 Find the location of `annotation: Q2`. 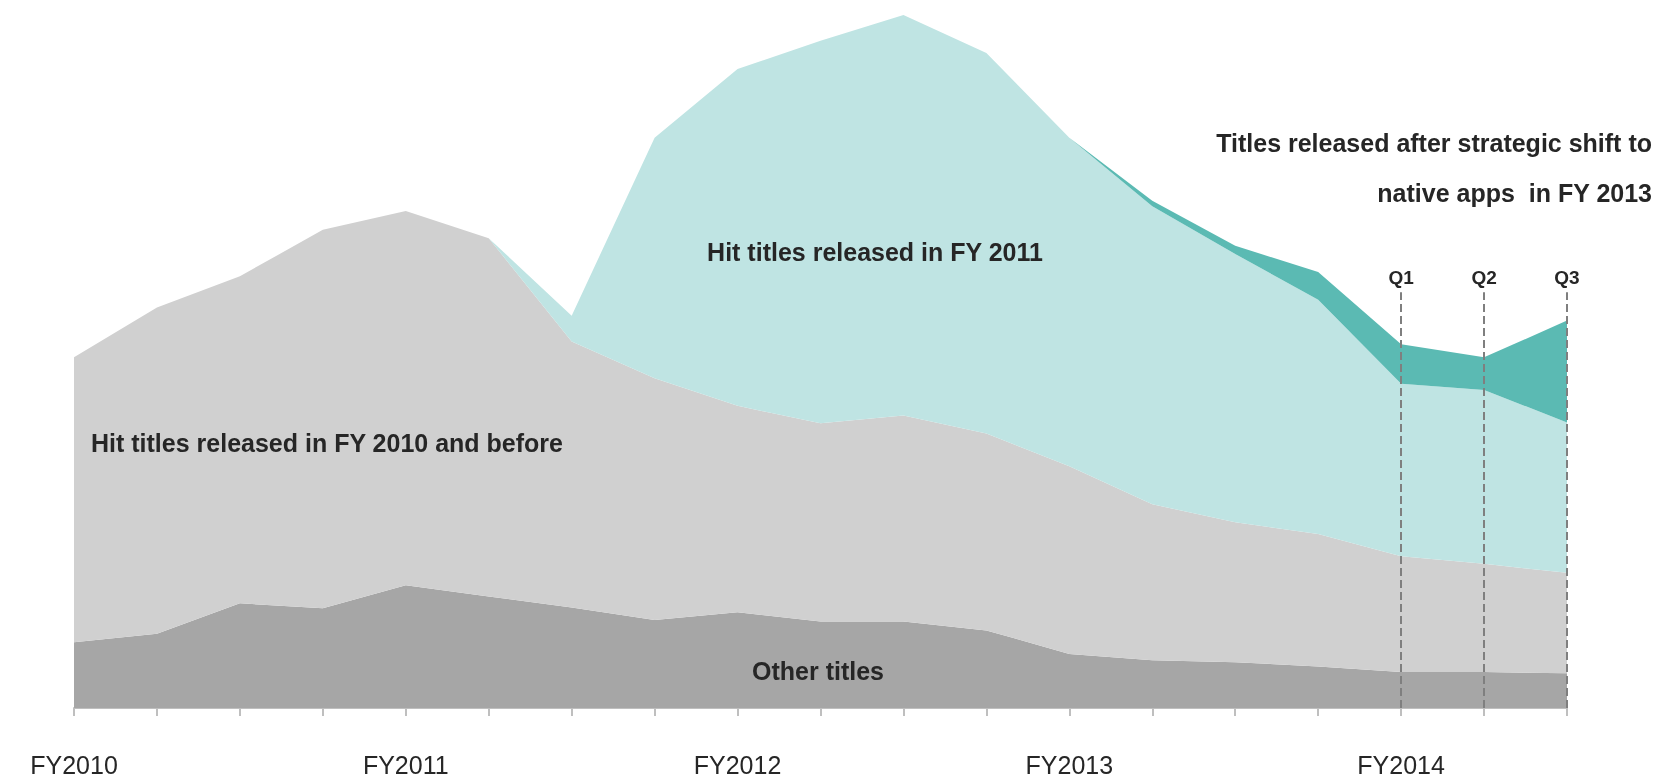

annotation: Q2 is located at coordinates (1484, 278).